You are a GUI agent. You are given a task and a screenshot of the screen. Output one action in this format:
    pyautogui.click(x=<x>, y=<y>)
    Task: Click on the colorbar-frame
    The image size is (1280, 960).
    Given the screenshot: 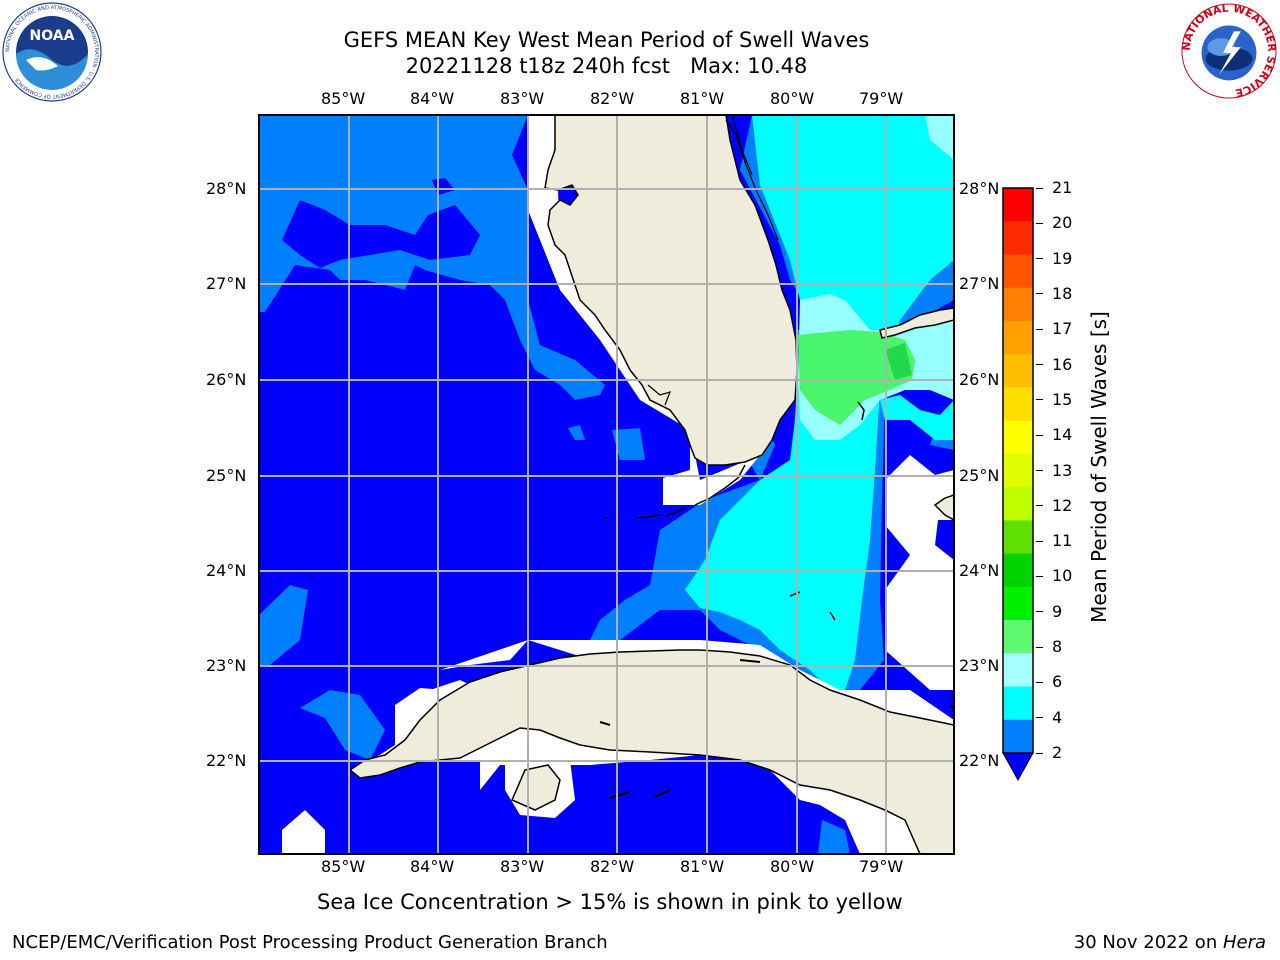 What is the action you would take?
    pyautogui.click(x=1018, y=470)
    